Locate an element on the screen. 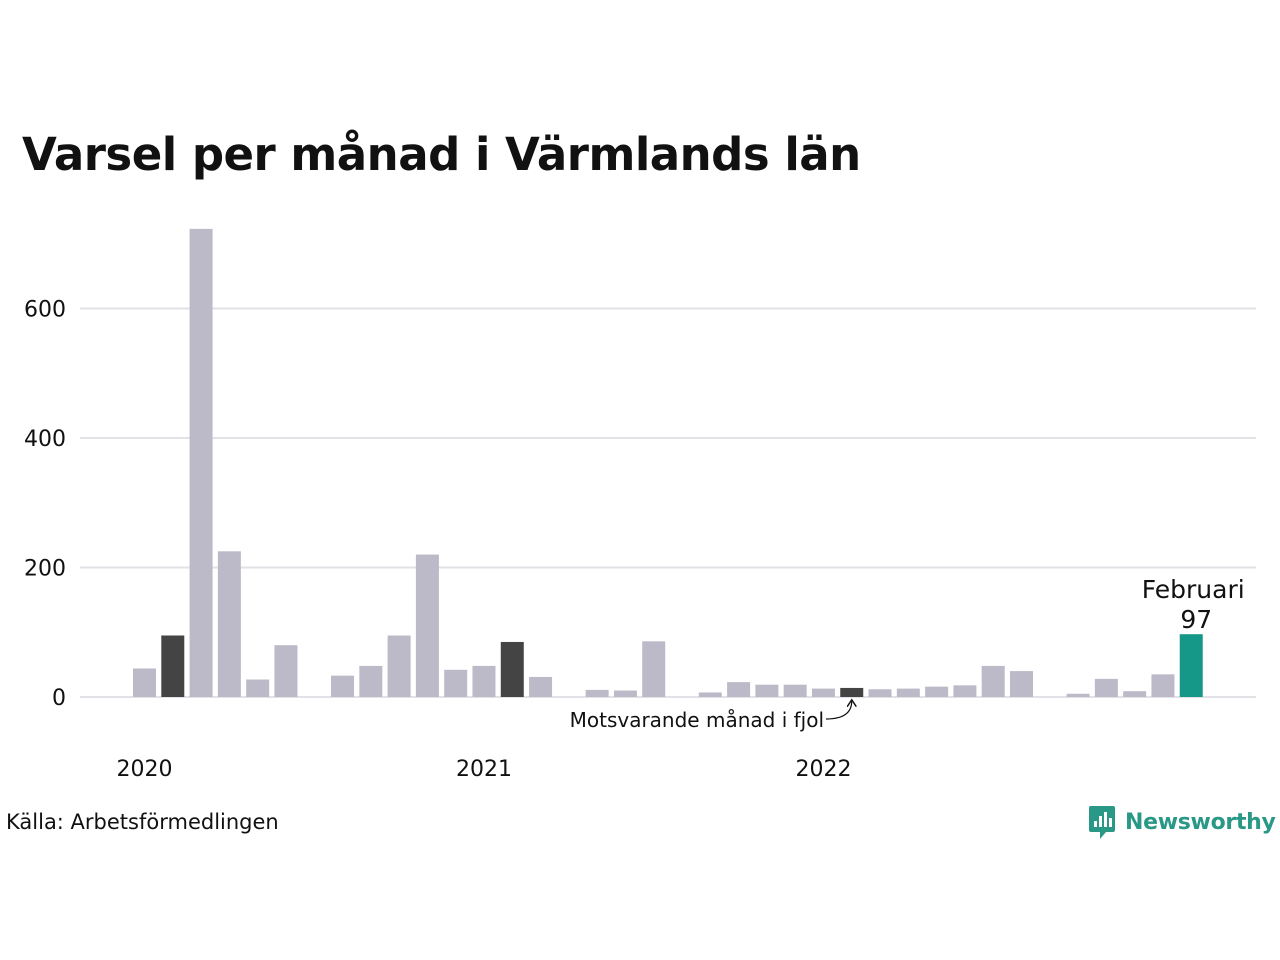 The image size is (1280, 960). y-tick-label: 400 is located at coordinates (45, 439).